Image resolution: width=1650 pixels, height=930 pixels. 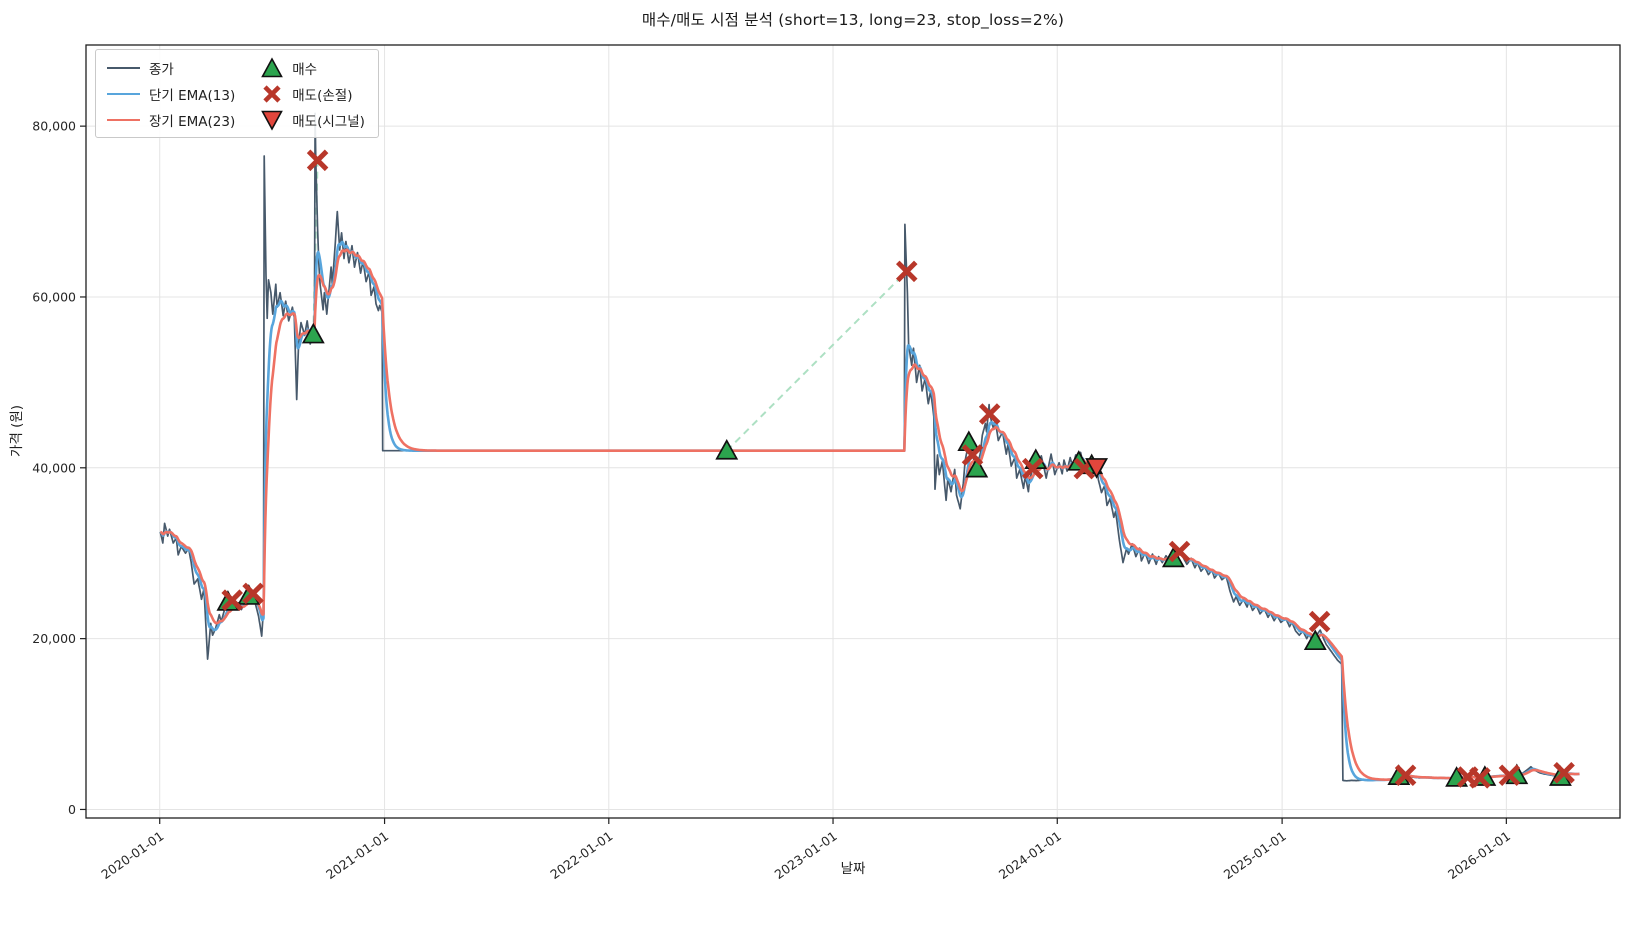 I want to click on legend-label: 단기 EMA(13), so click(x=192, y=95).